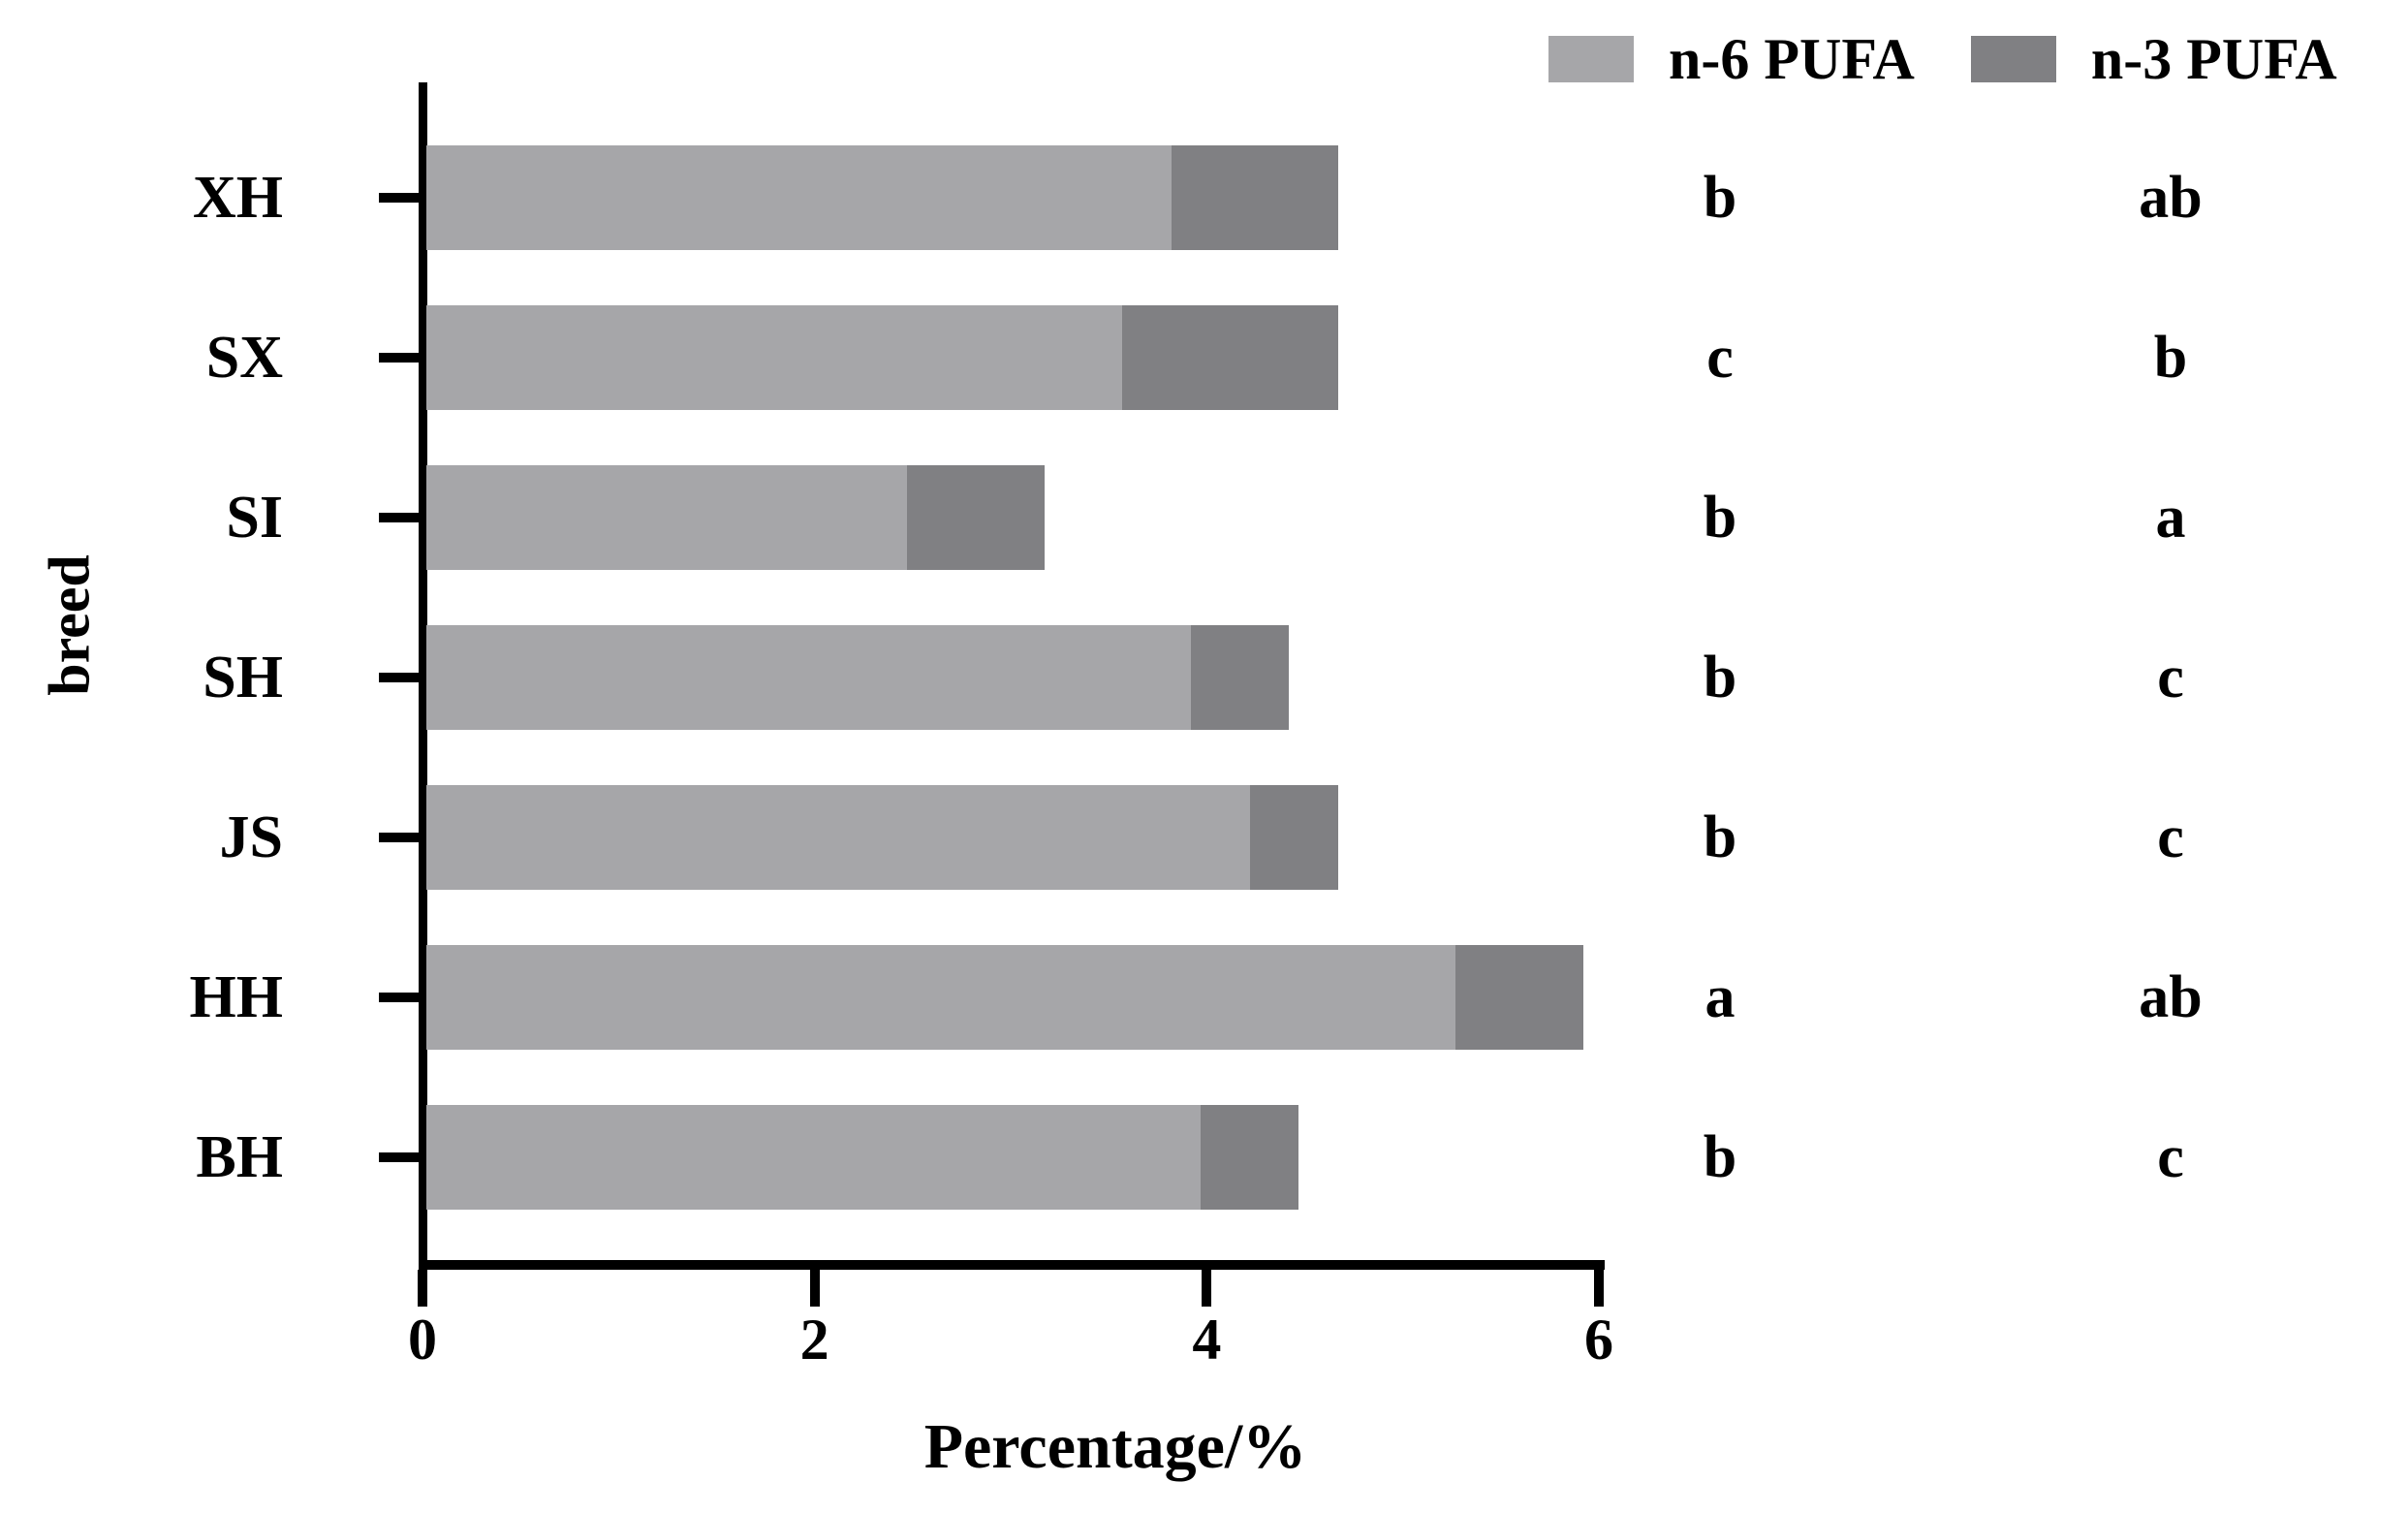 The width and height of the screenshot is (2408, 1514). Describe the element at coordinates (666, 517) in the screenshot. I see `bar-segment-n6-si` at that location.